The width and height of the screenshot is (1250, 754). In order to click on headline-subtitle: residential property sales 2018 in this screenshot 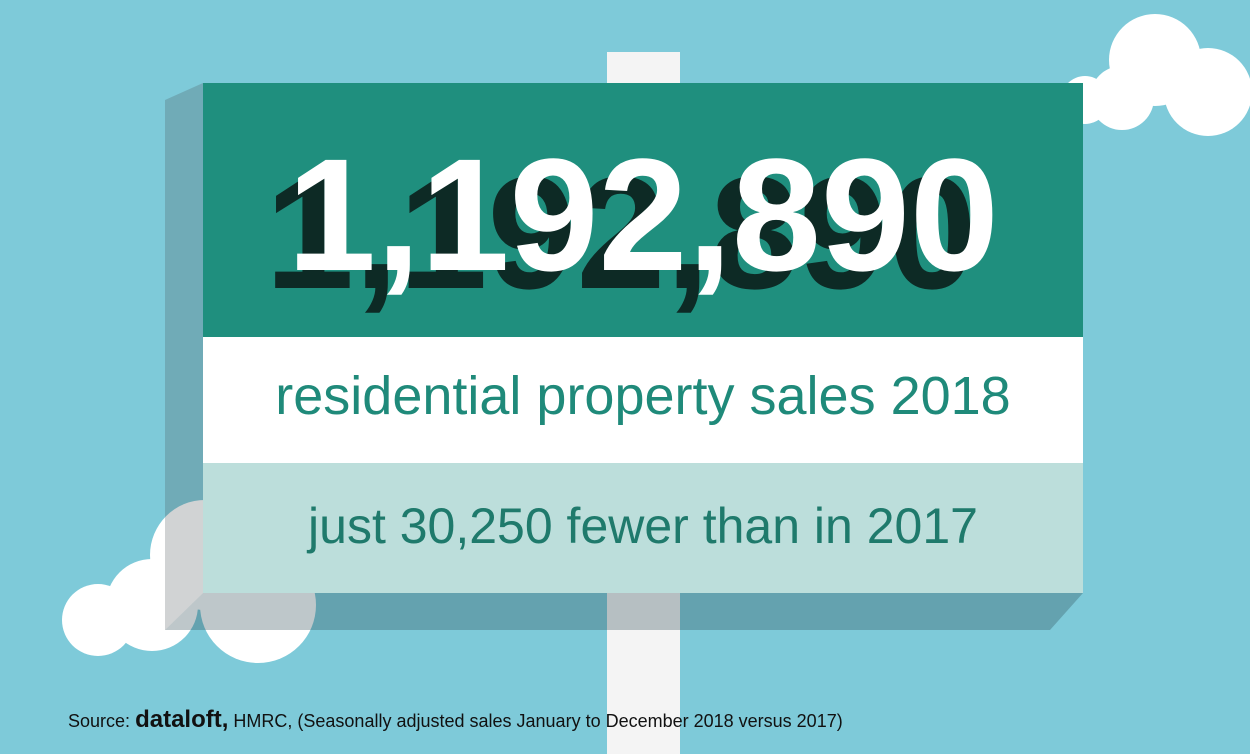, I will do `click(642, 396)`.